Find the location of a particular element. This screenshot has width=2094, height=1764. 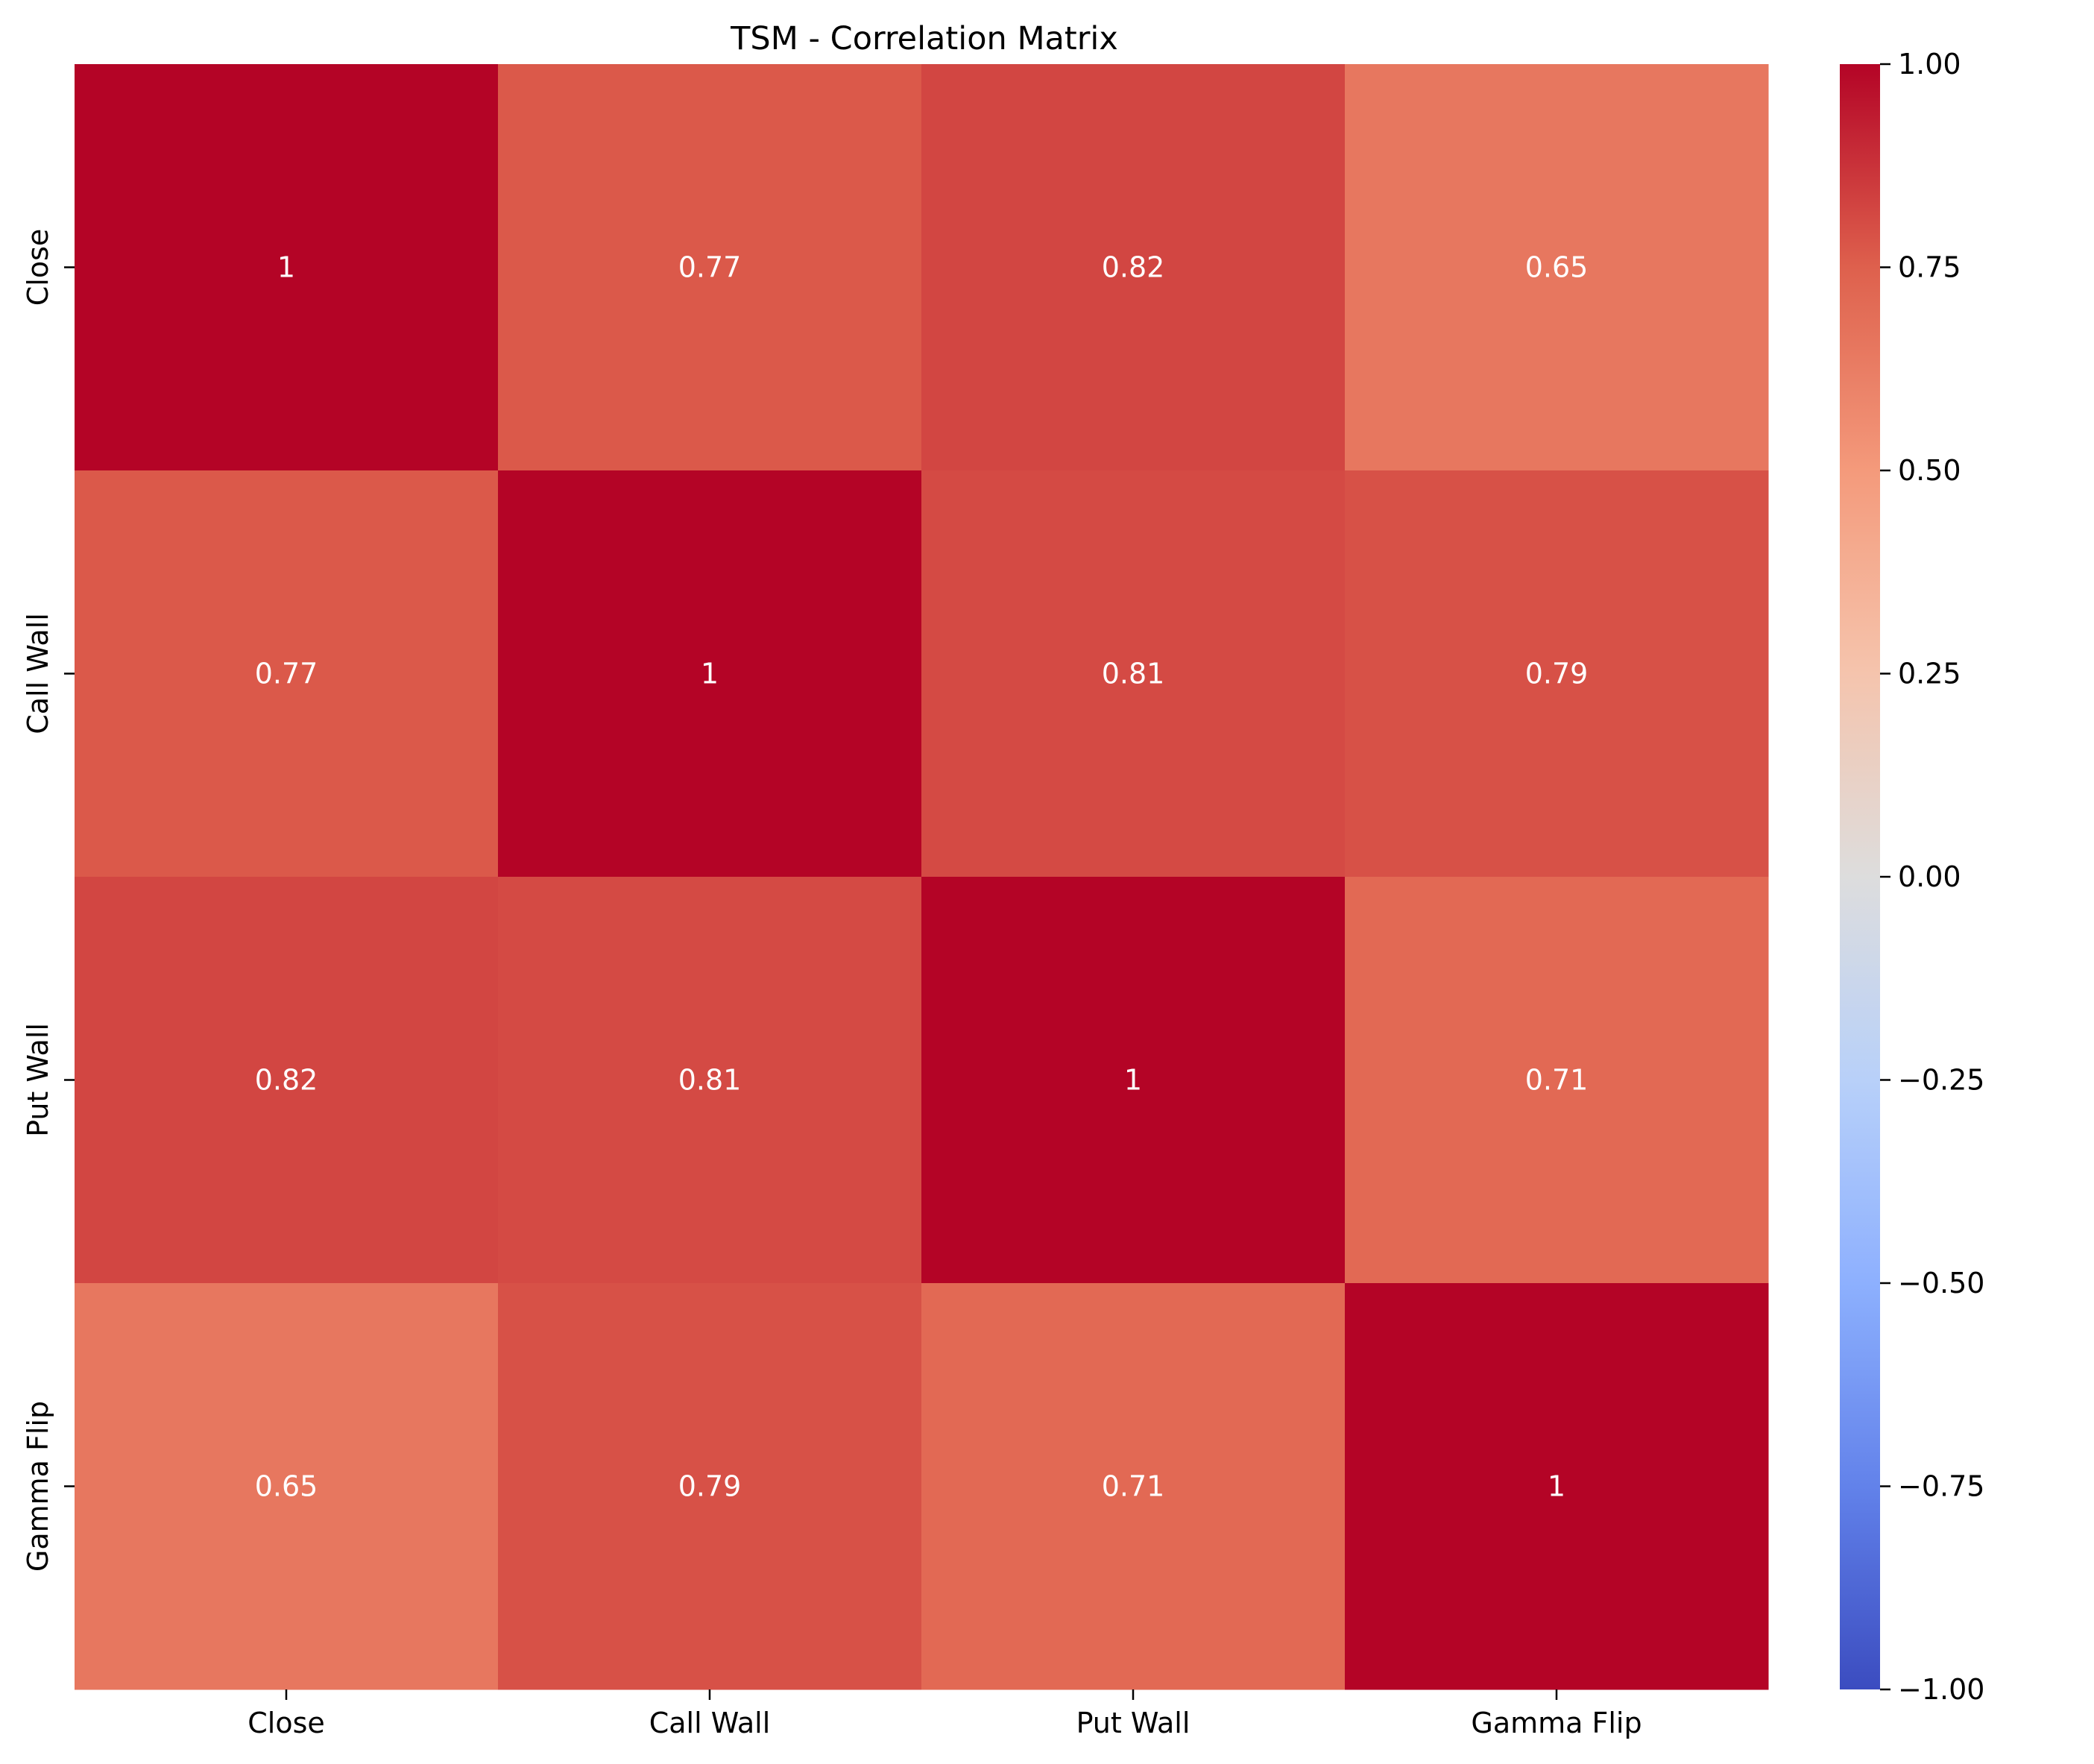

heatmap-cell-label-2-1: 0.81 is located at coordinates (710, 1080).